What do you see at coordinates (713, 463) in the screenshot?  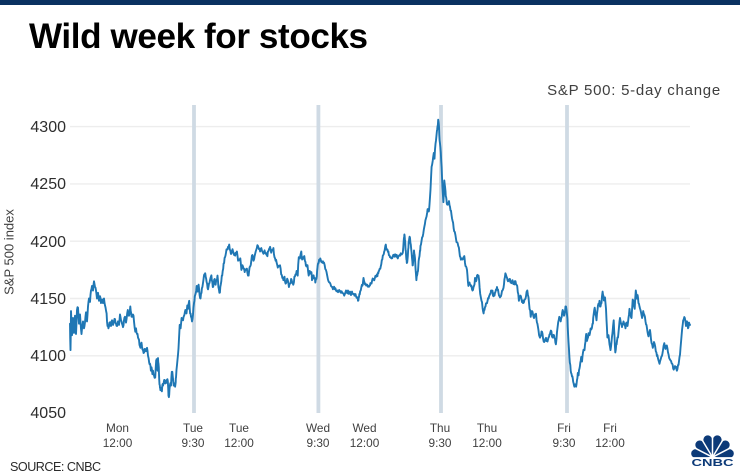 I see `svg-text: CNBC` at bounding box center [713, 463].